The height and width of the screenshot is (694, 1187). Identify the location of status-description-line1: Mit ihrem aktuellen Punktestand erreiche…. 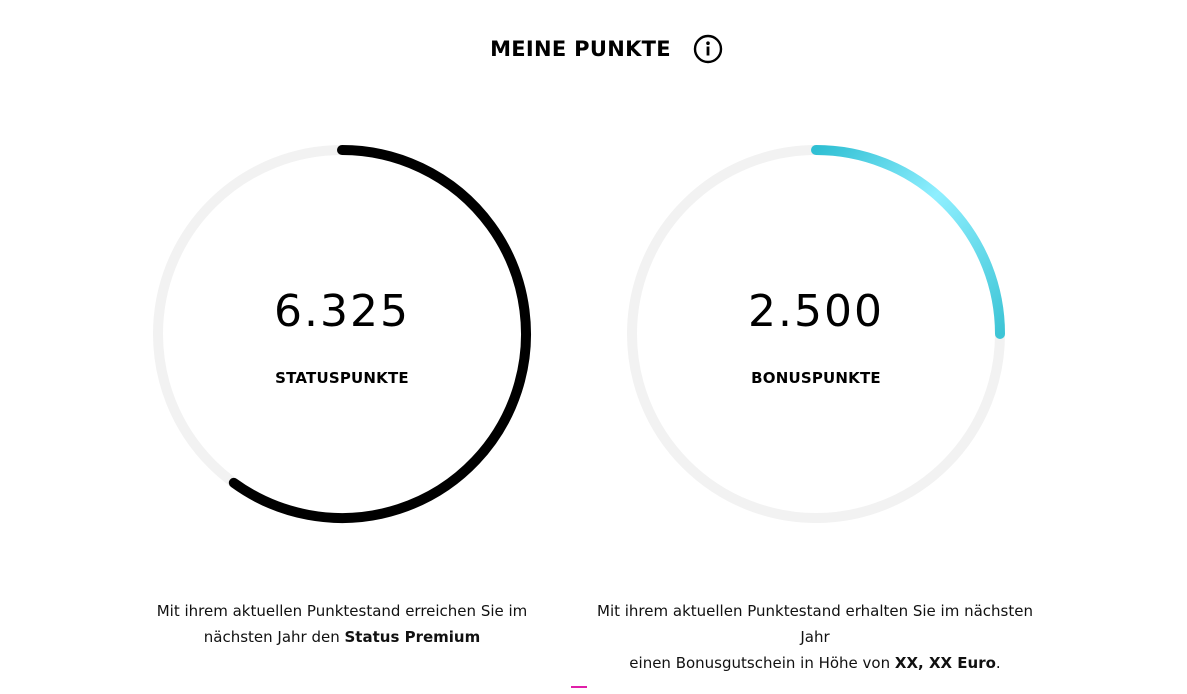
(342, 611).